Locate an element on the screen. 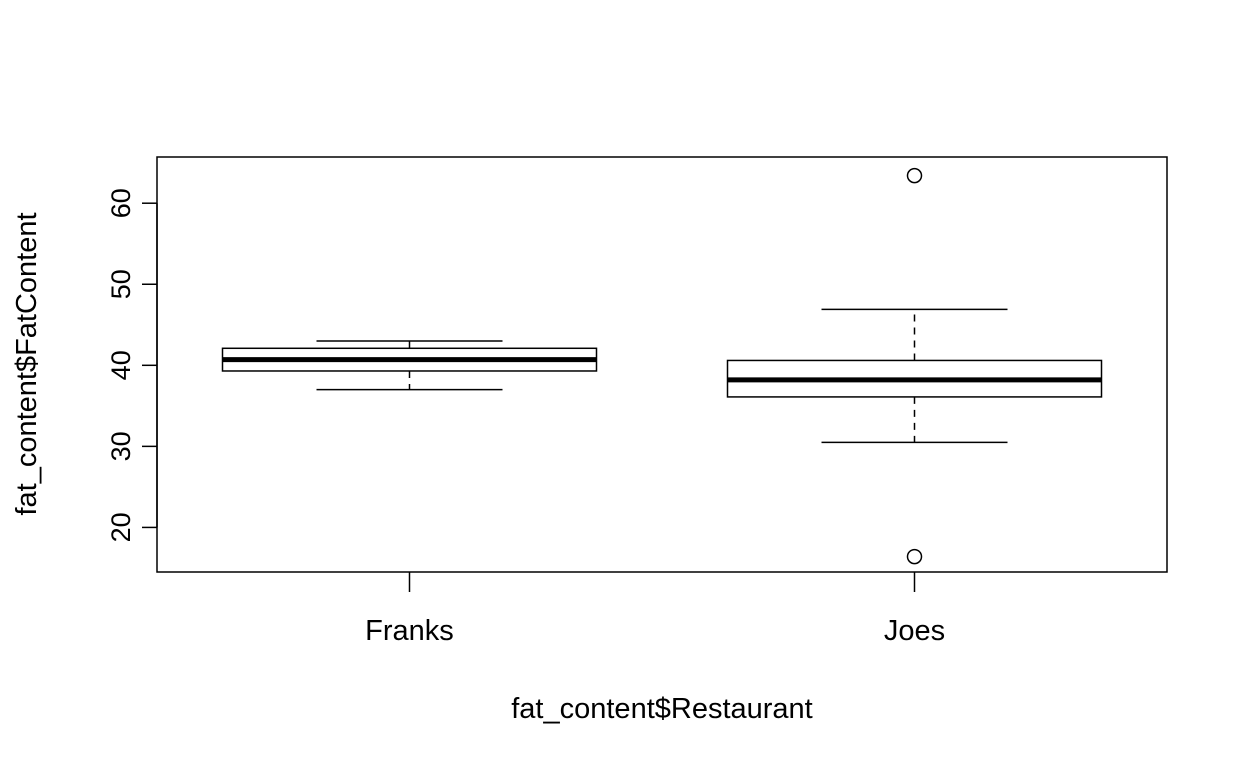 The width and height of the screenshot is (1248, 768). y-tick-label: 60 is located at coordinates (121, 203).